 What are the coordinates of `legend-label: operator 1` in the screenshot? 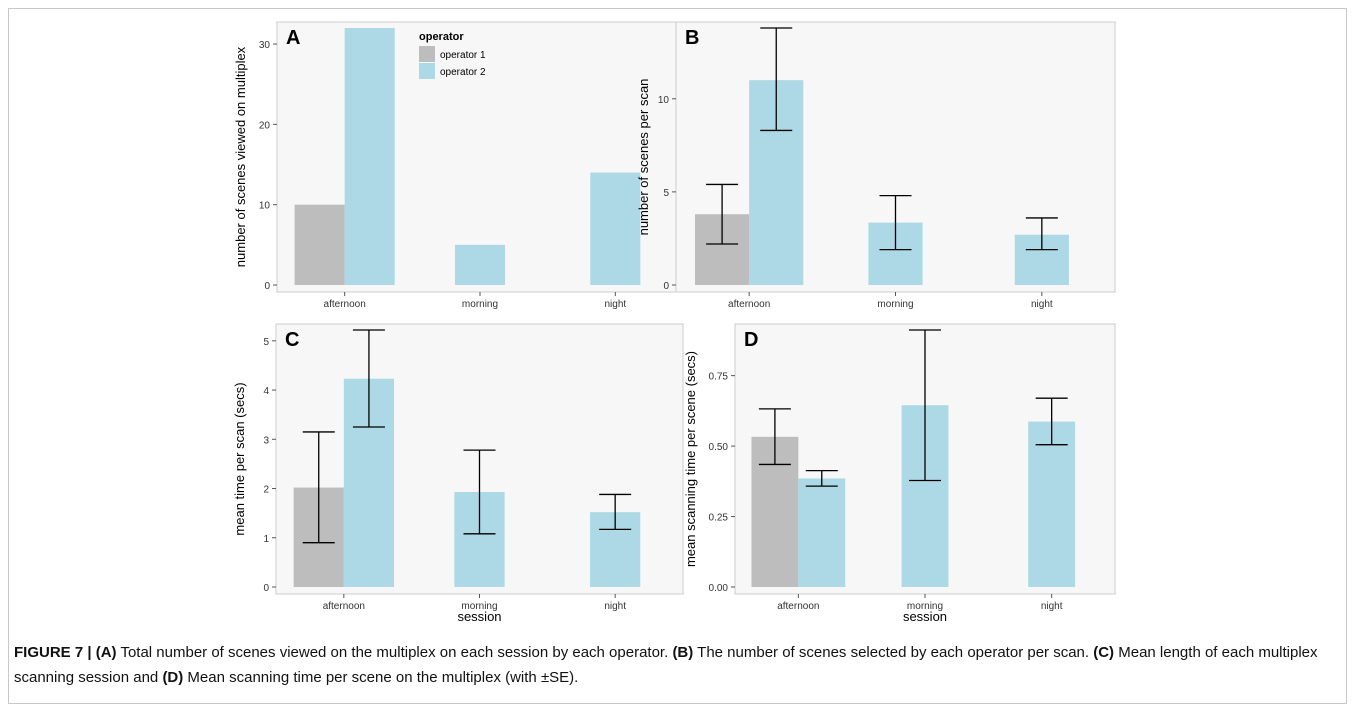 It's located at (463, 55).